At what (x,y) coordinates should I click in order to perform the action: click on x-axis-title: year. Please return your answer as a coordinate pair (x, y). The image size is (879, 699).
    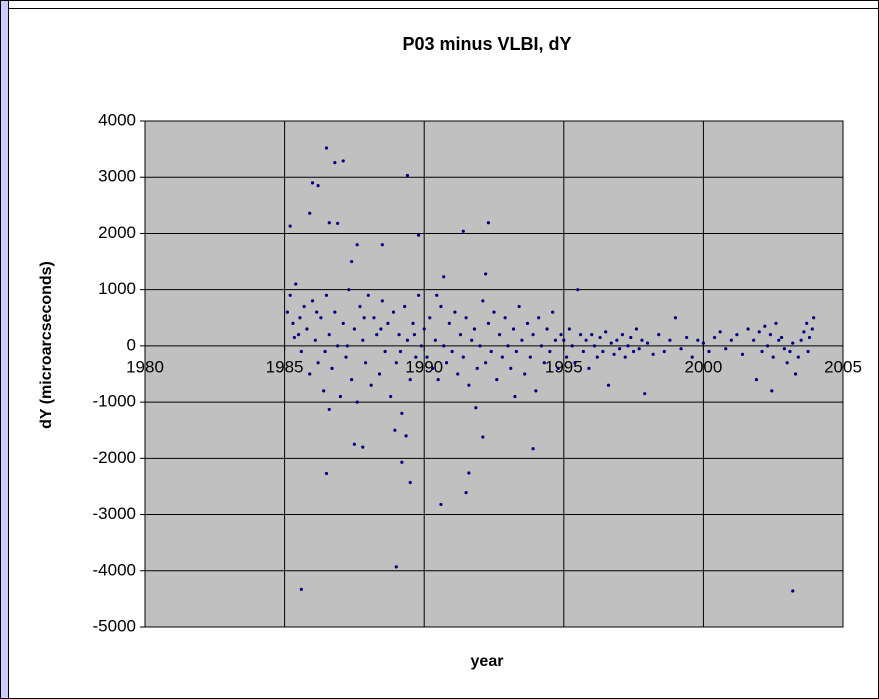
    Looking at the image, I should click on (487, 661).